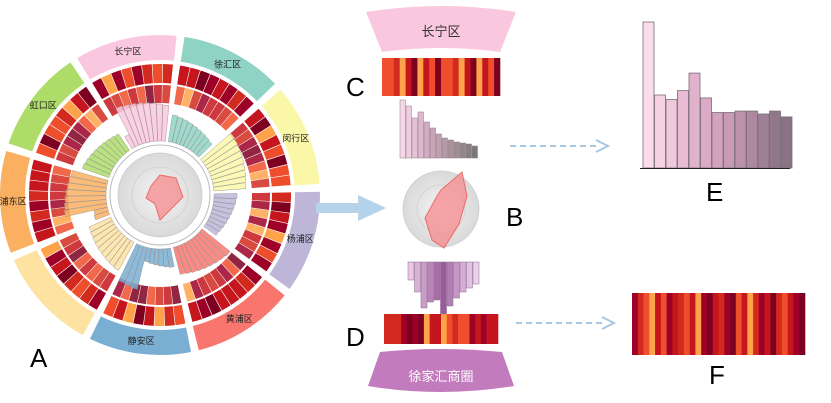  I want to click on radar-shape-b, so click(446, 210).